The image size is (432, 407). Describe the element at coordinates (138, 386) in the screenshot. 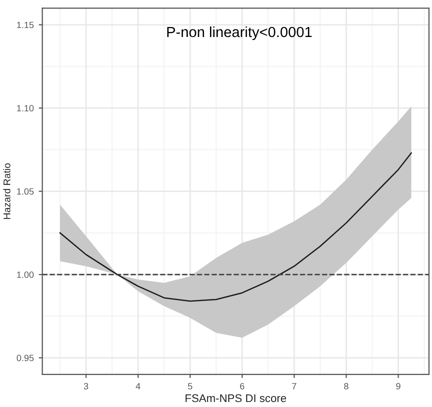

I see `x-tick-label: 4` at that location.